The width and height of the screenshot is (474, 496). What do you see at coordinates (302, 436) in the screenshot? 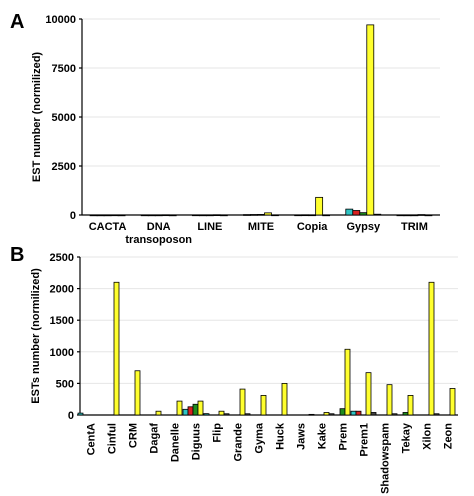
I see `category-label: Jaws` at bounding box center [302, 436].